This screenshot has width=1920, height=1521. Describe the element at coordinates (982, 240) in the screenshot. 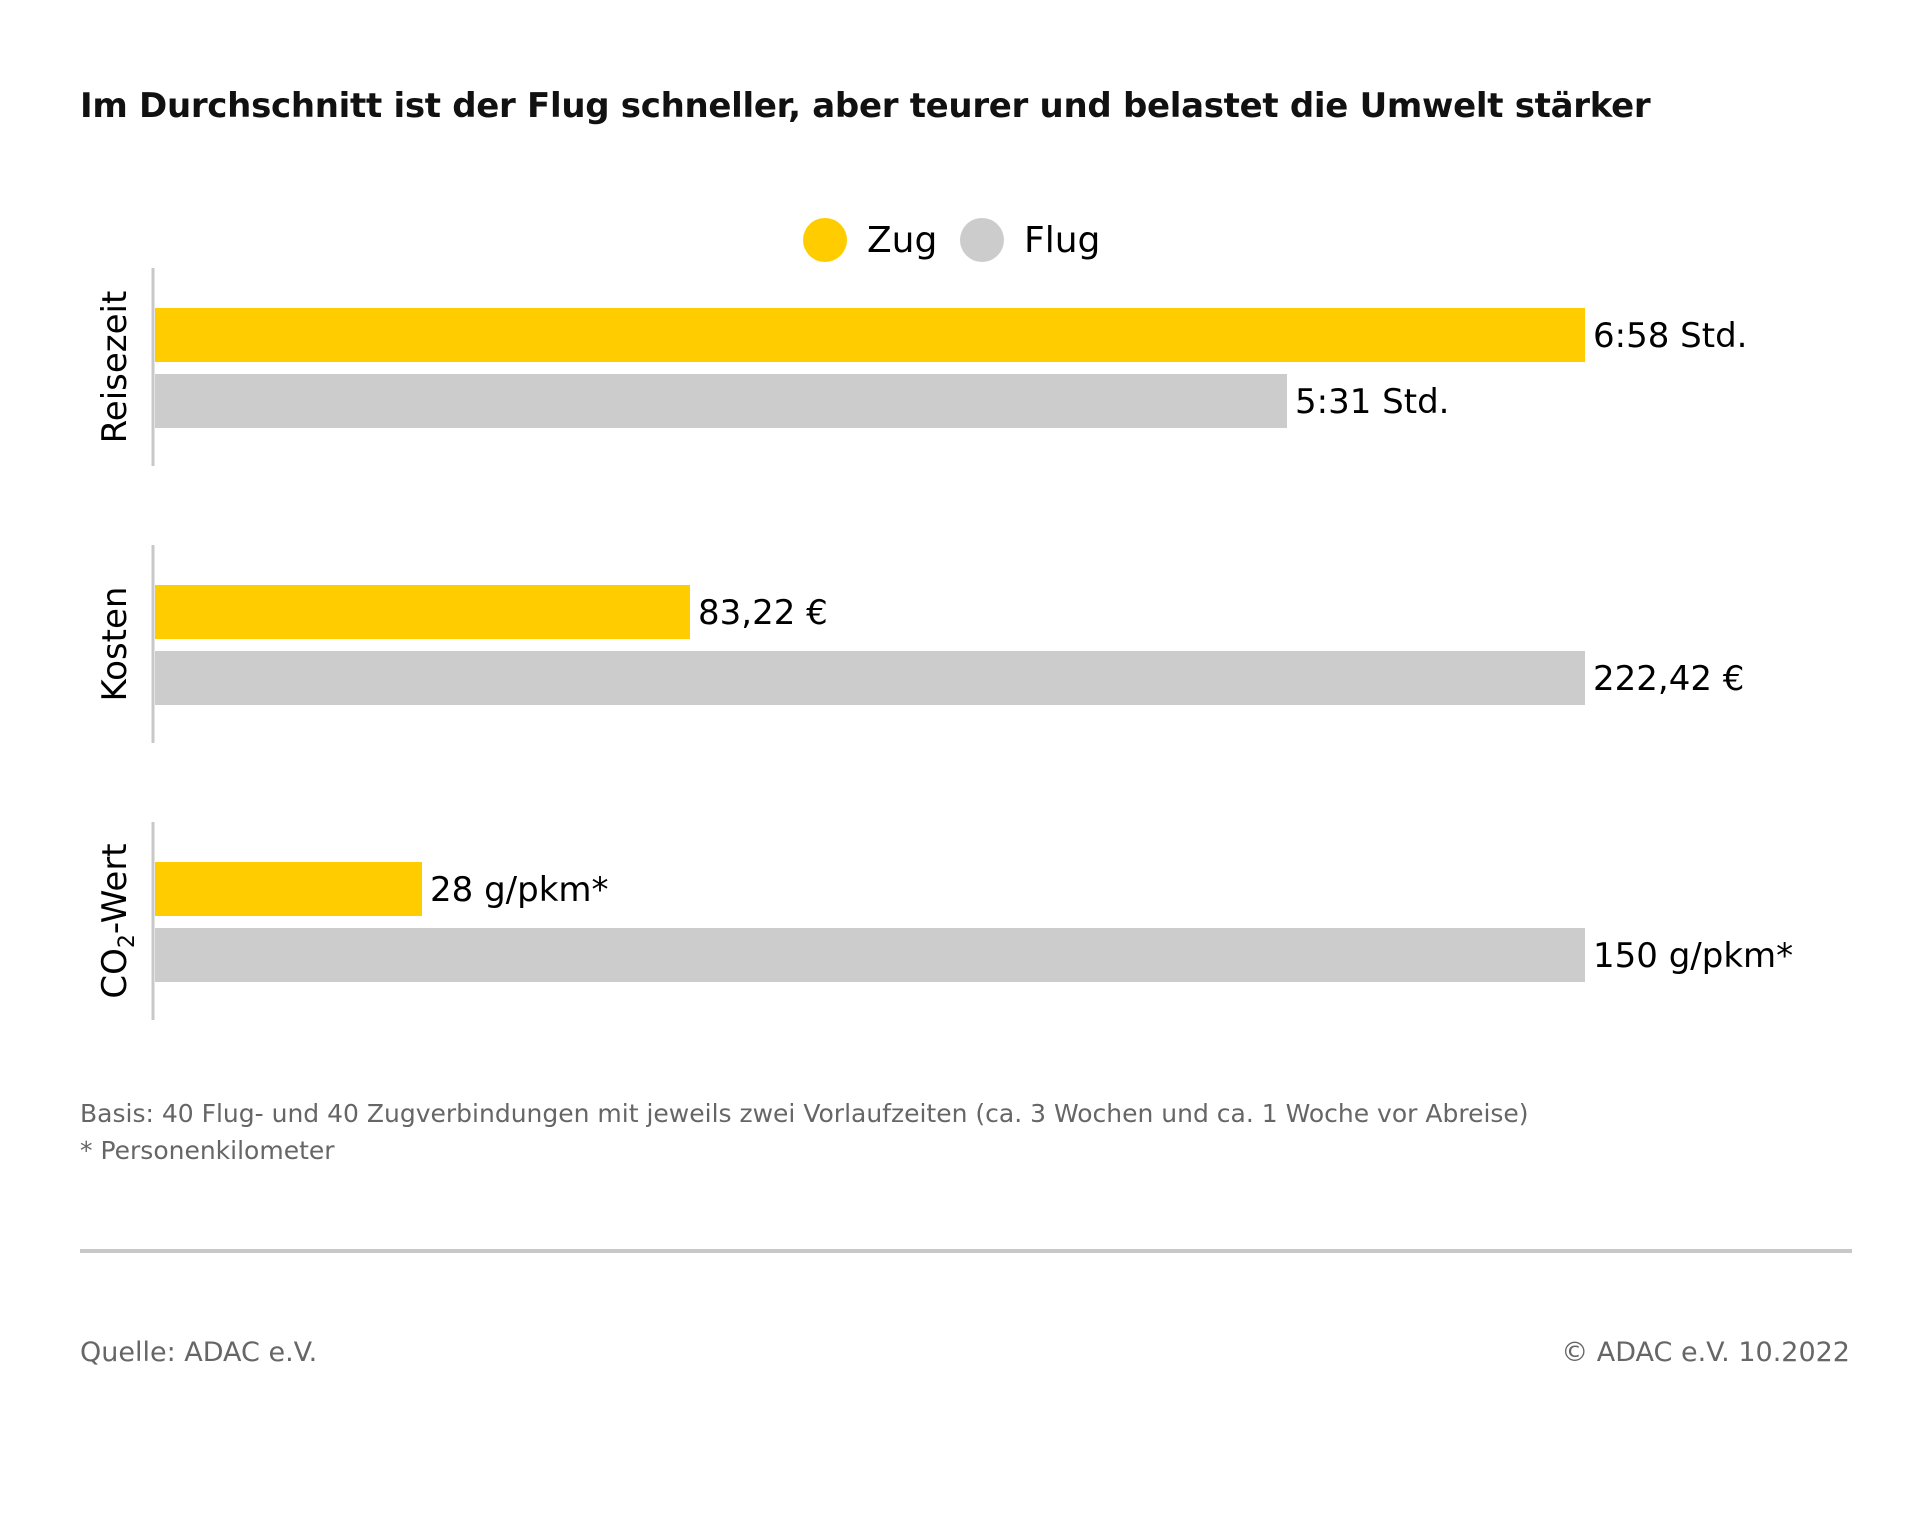

I see `legend-swatch-flug` at that location.